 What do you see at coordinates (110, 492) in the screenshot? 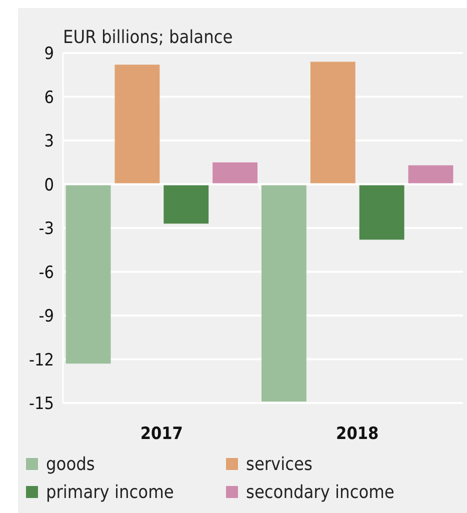
I see `legend-label: primary income` at bounding box center [110, 492].